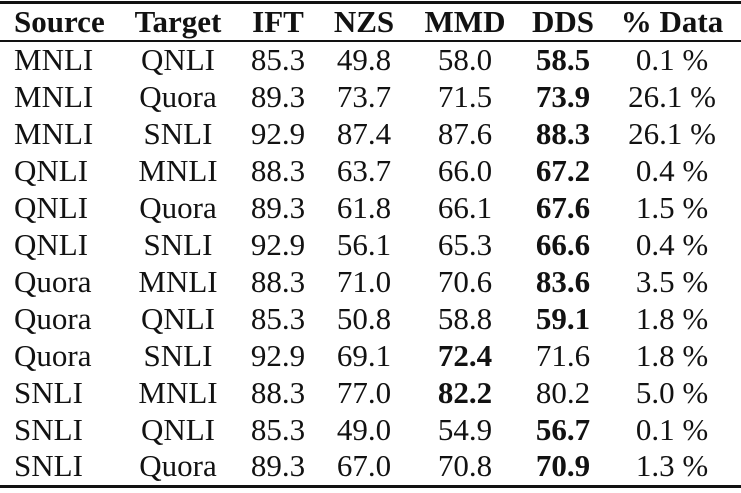 This screenshot has height=493, width=741. I want to click on table-row: MNLI SNLI 92.9 87.4 87.6 88.3 26.1 %, so click(370, 134).